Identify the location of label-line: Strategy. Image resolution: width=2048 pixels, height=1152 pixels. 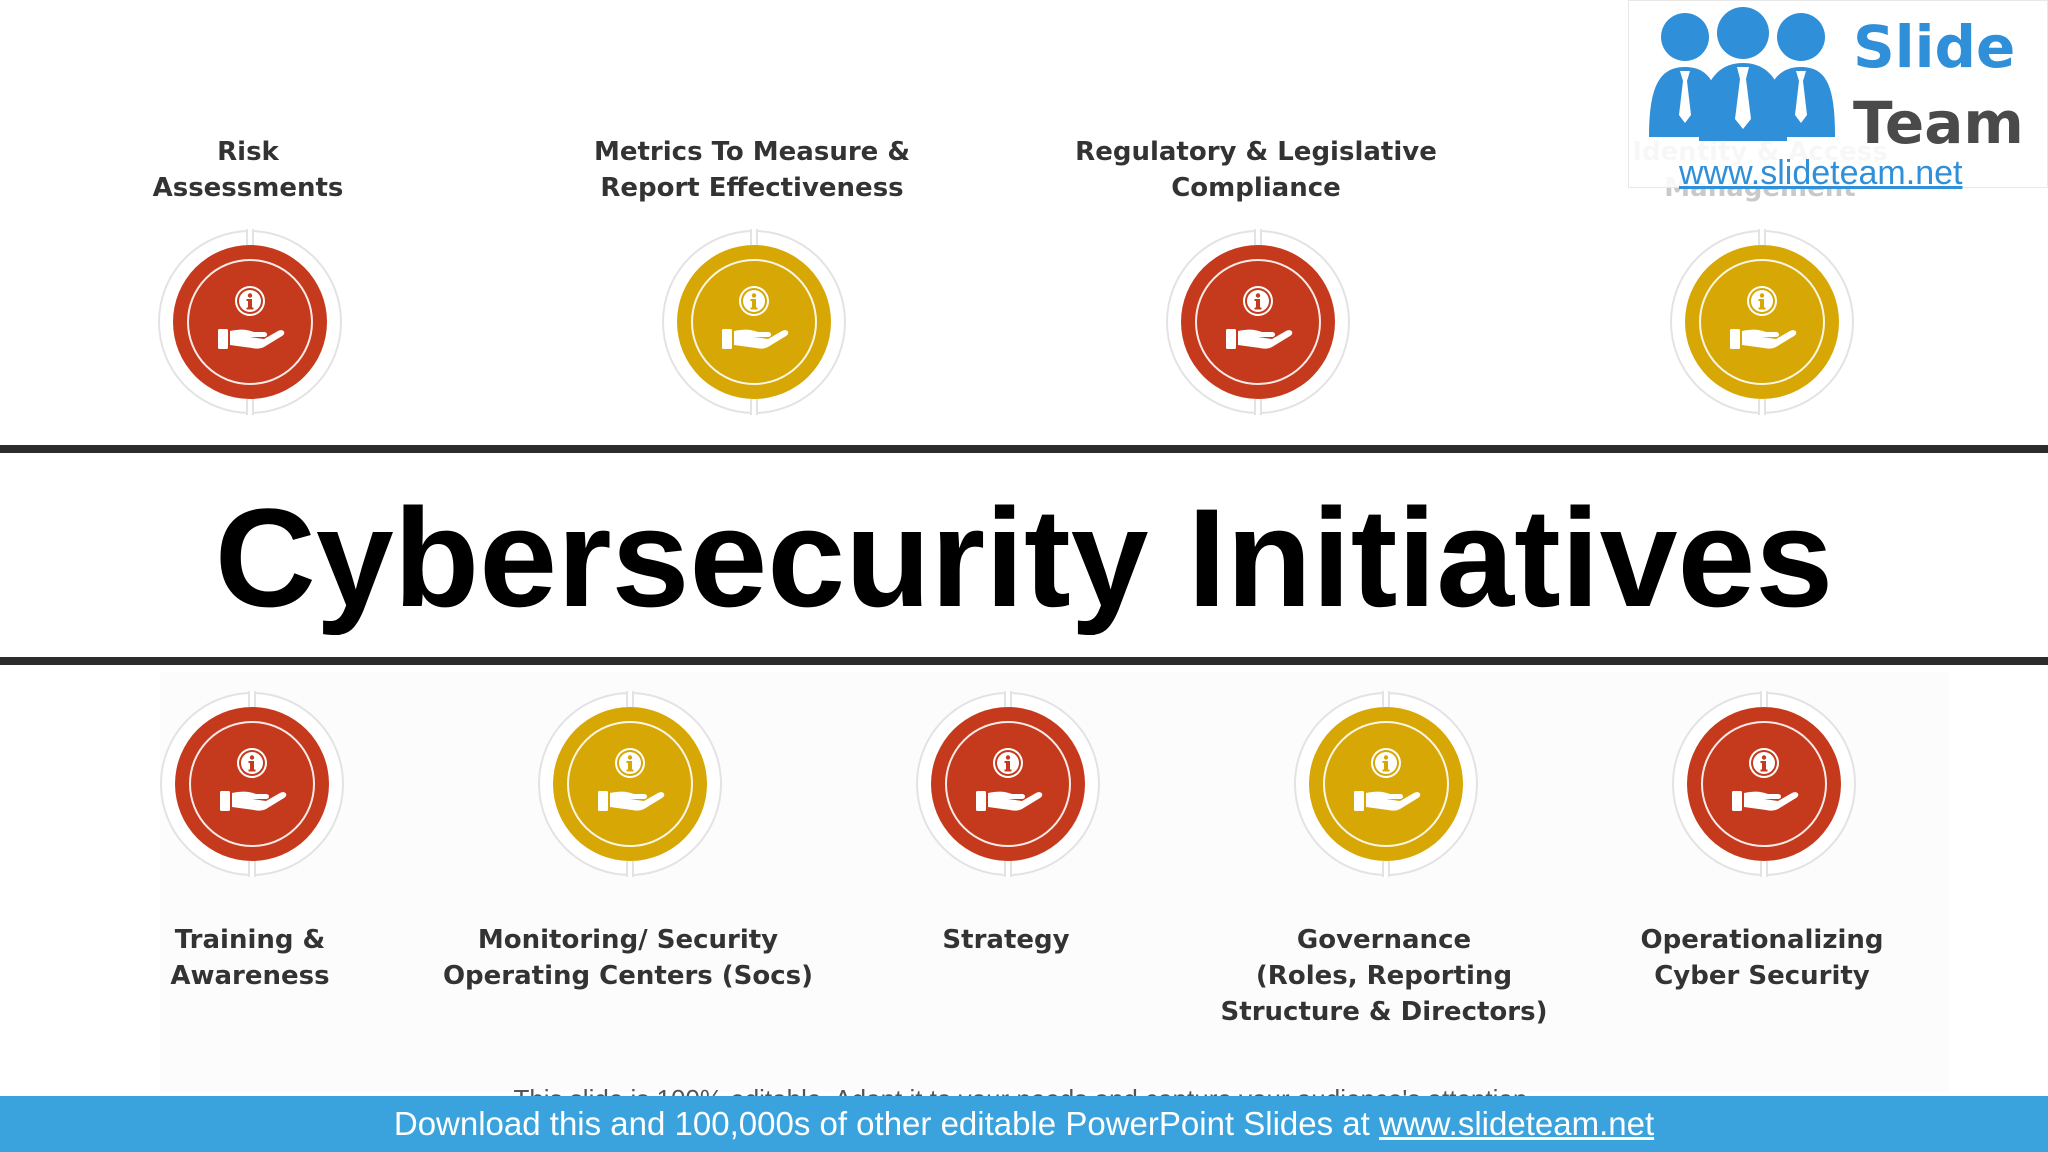
(1006, 940).